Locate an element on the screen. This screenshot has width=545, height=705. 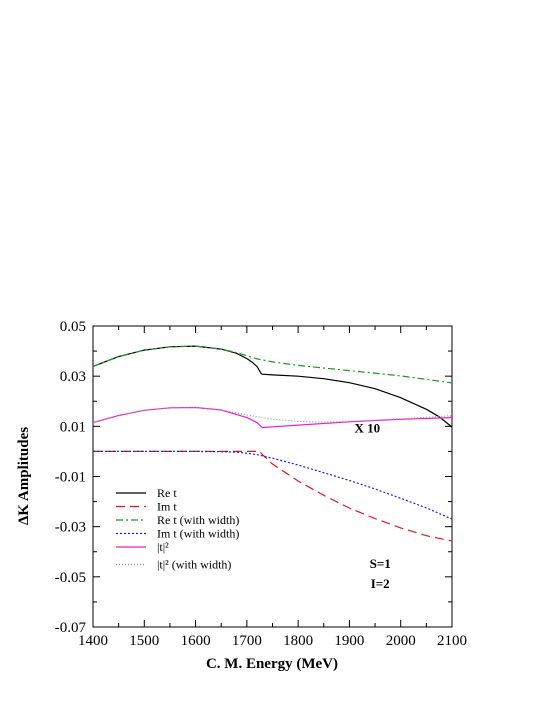
annotation-label: I=2 is located at coordinates (380, 583).